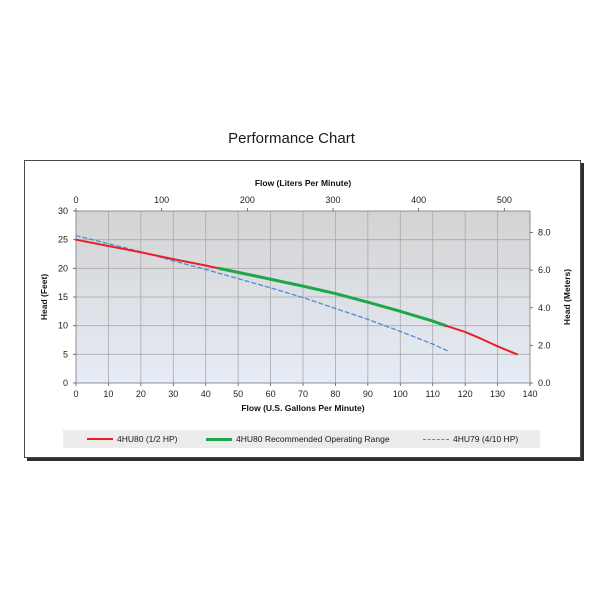 The width and height of the screenshot is (600, 600). What do you see at coordinates (291, 138) in the screenshot?
I see `page-title: Performance Chart` at bounding box center [291, 138].